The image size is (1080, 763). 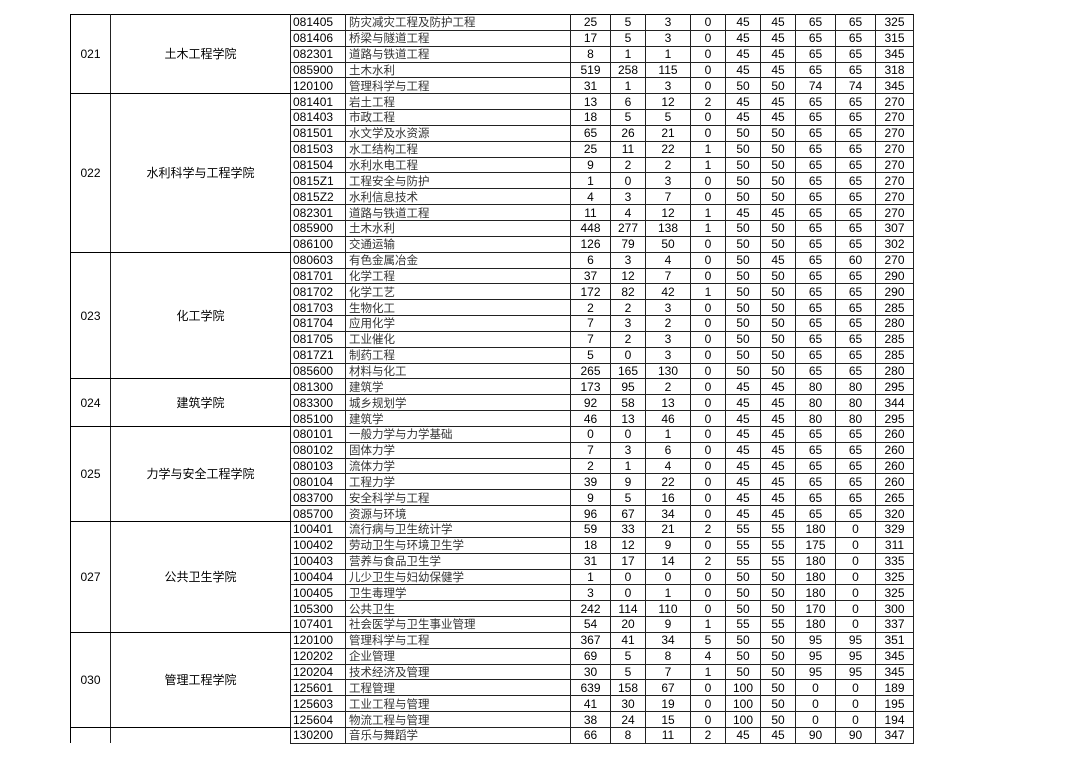 I want to click on score-cell-n3: 7, so click(x=668, y=672).